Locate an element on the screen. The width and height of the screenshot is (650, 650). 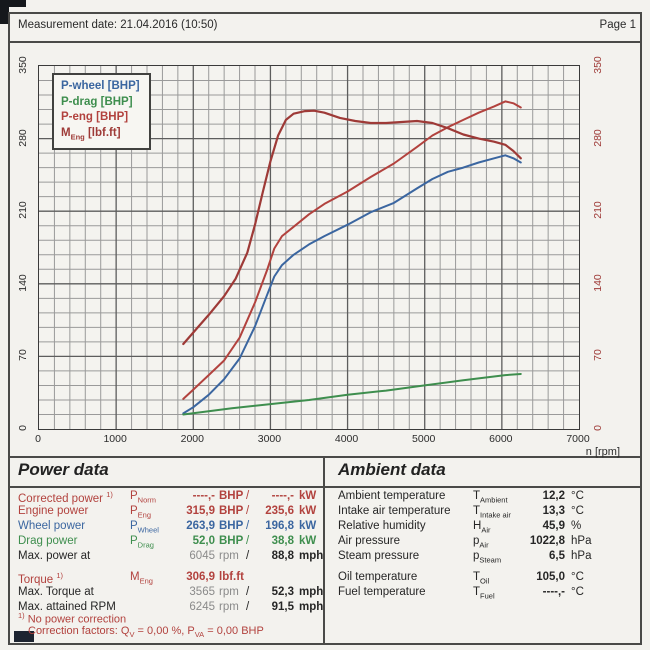
power-row-symbol: PNorm is located at coordinates (143, 497).